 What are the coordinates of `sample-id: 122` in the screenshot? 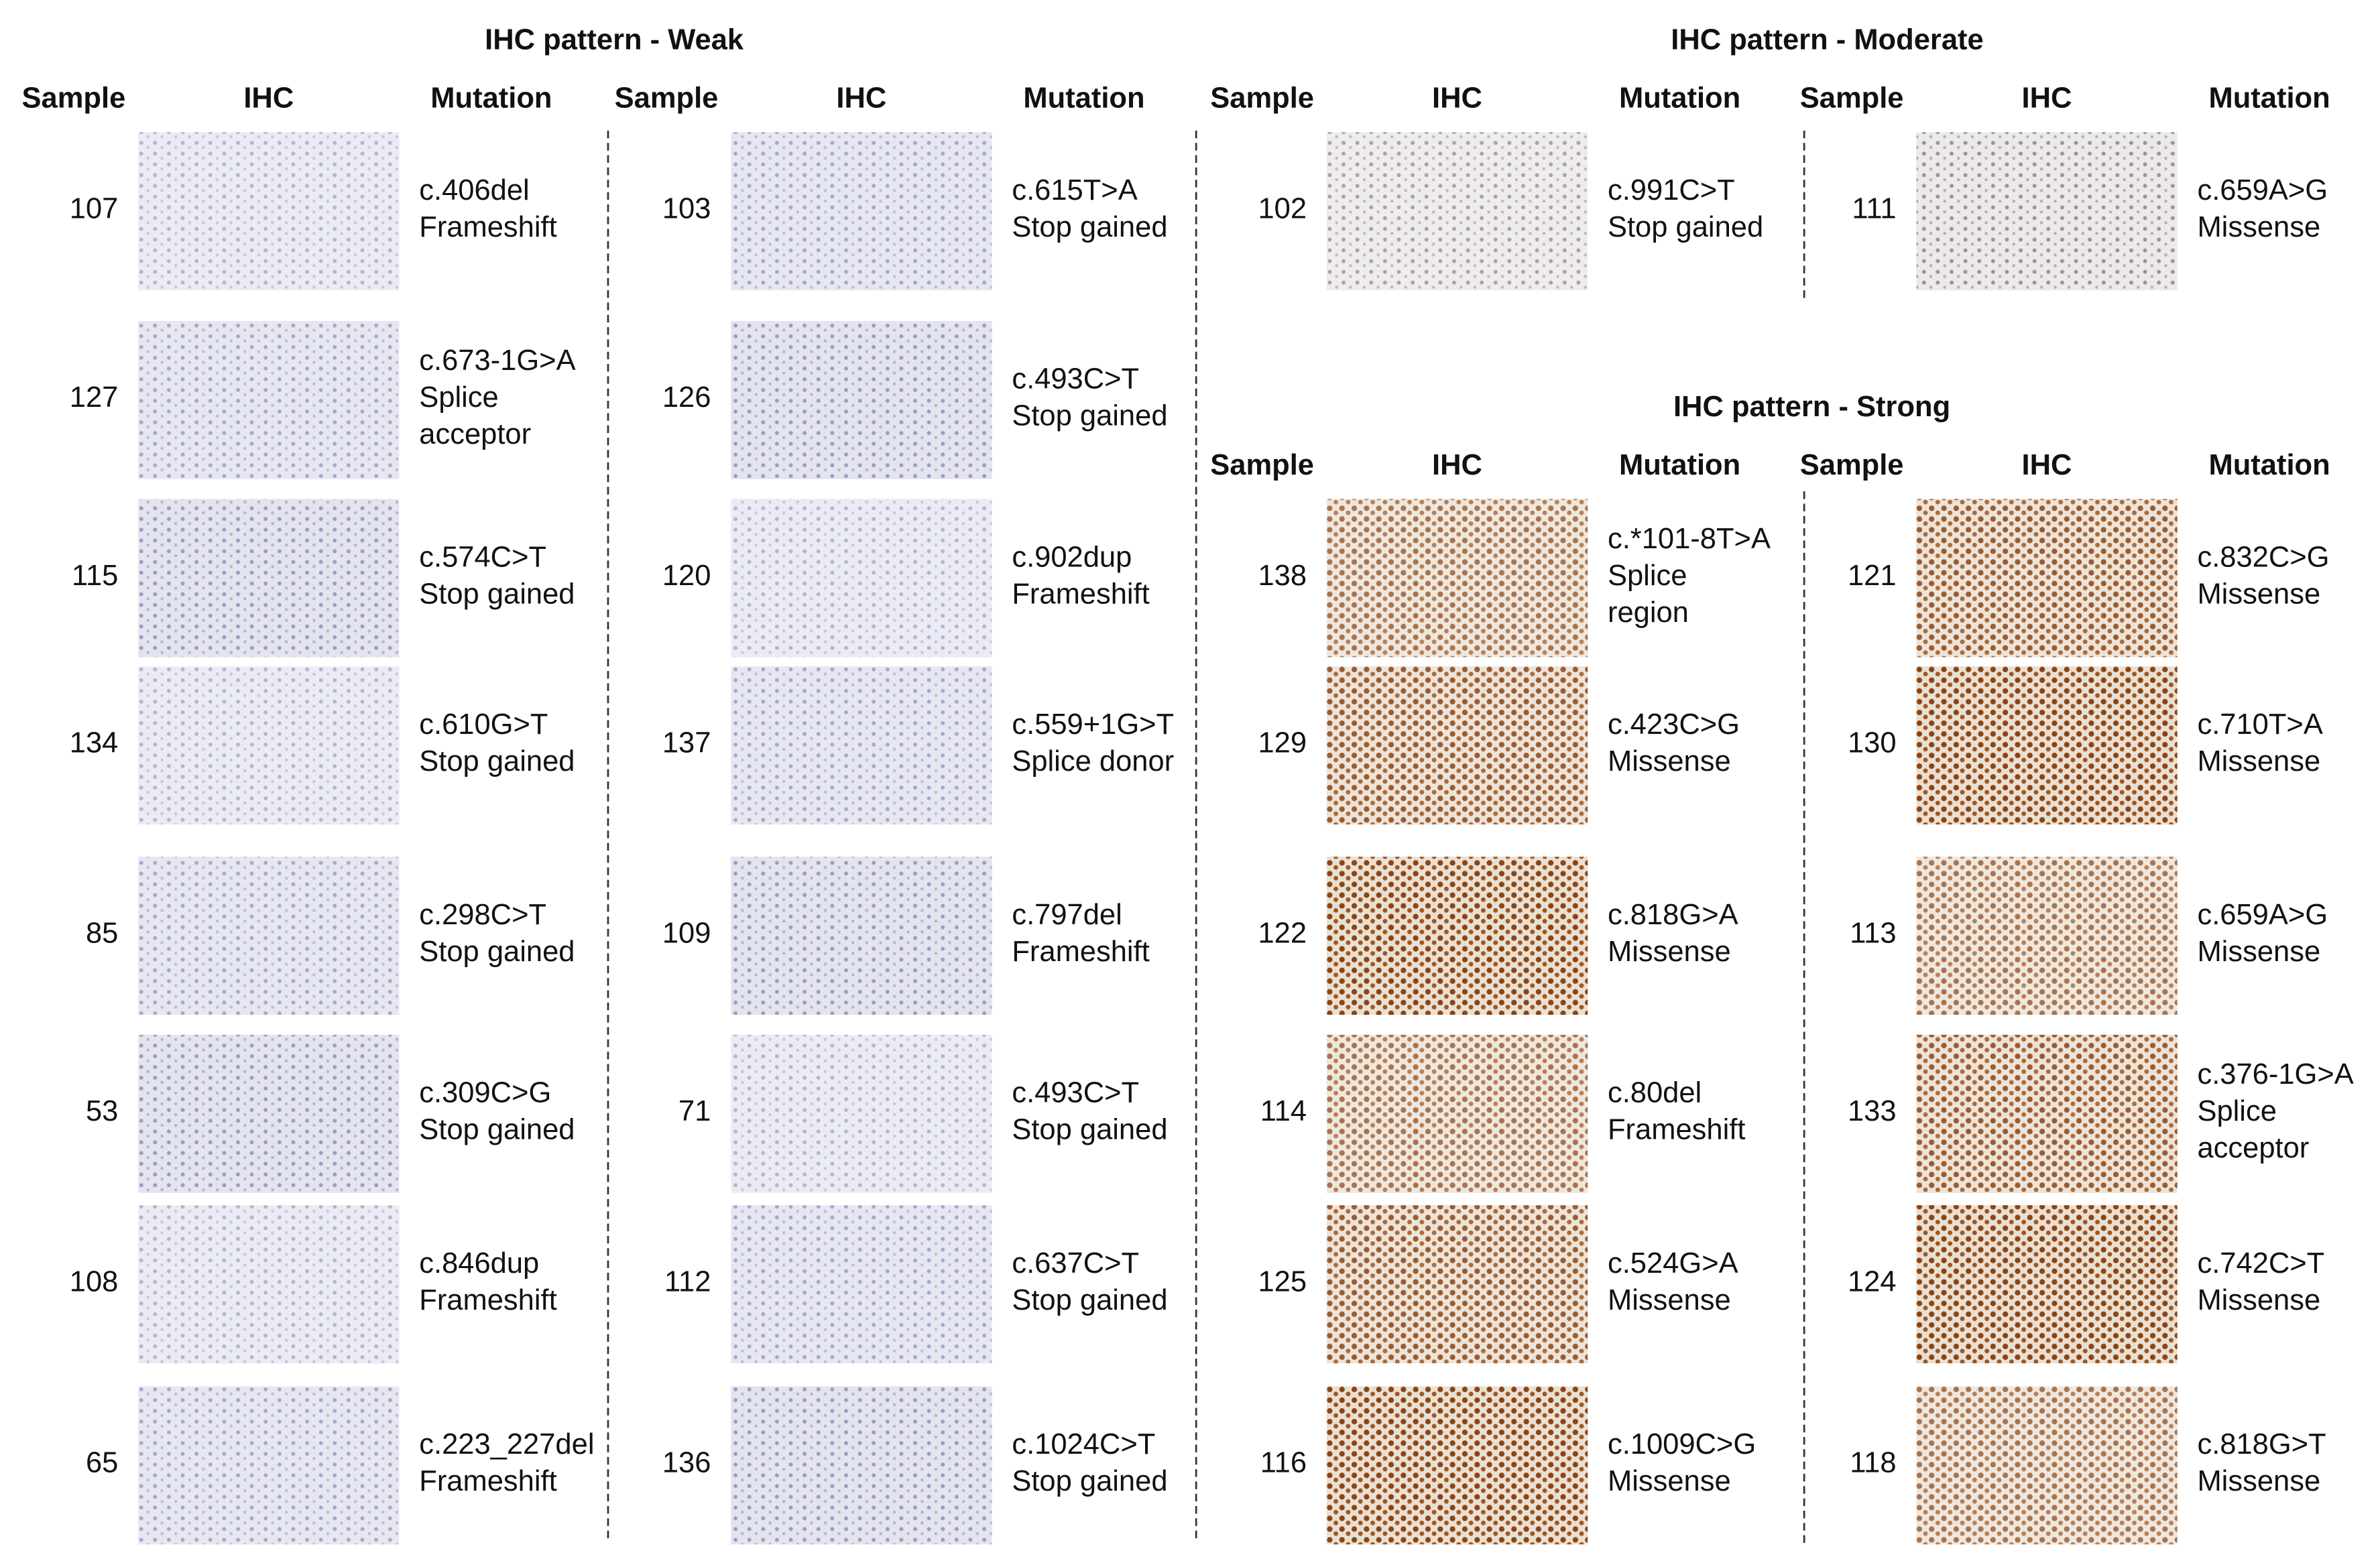 It's located at (1282, 934).